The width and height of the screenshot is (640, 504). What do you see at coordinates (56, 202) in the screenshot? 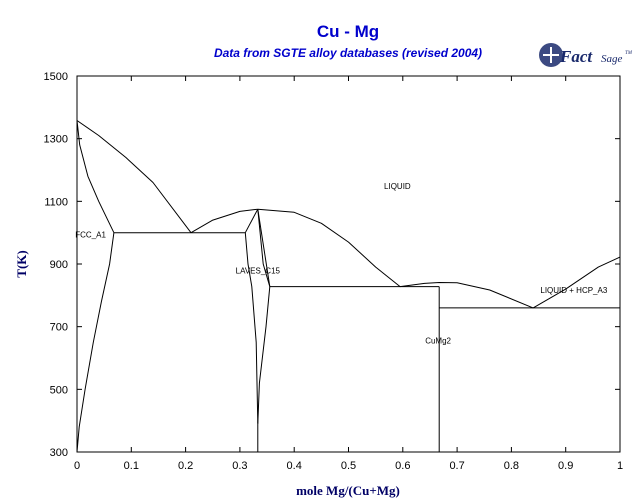
I see `y-tick-label: 1100` at bounding box center [56, 202].